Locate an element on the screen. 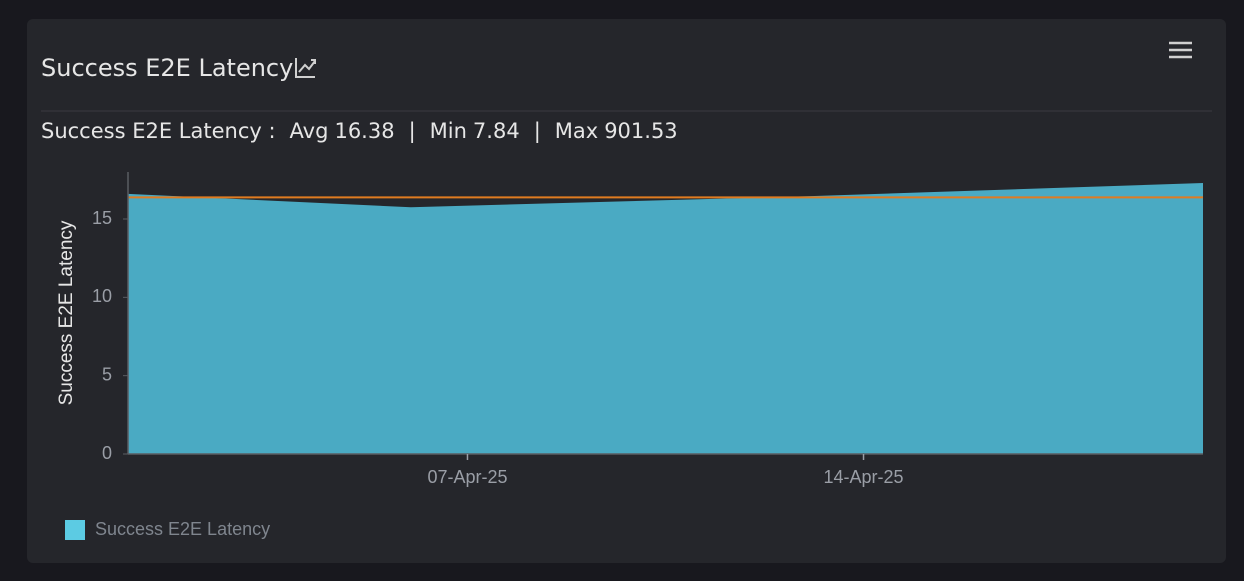  menu-icon is located at coordinates (1180, 50).